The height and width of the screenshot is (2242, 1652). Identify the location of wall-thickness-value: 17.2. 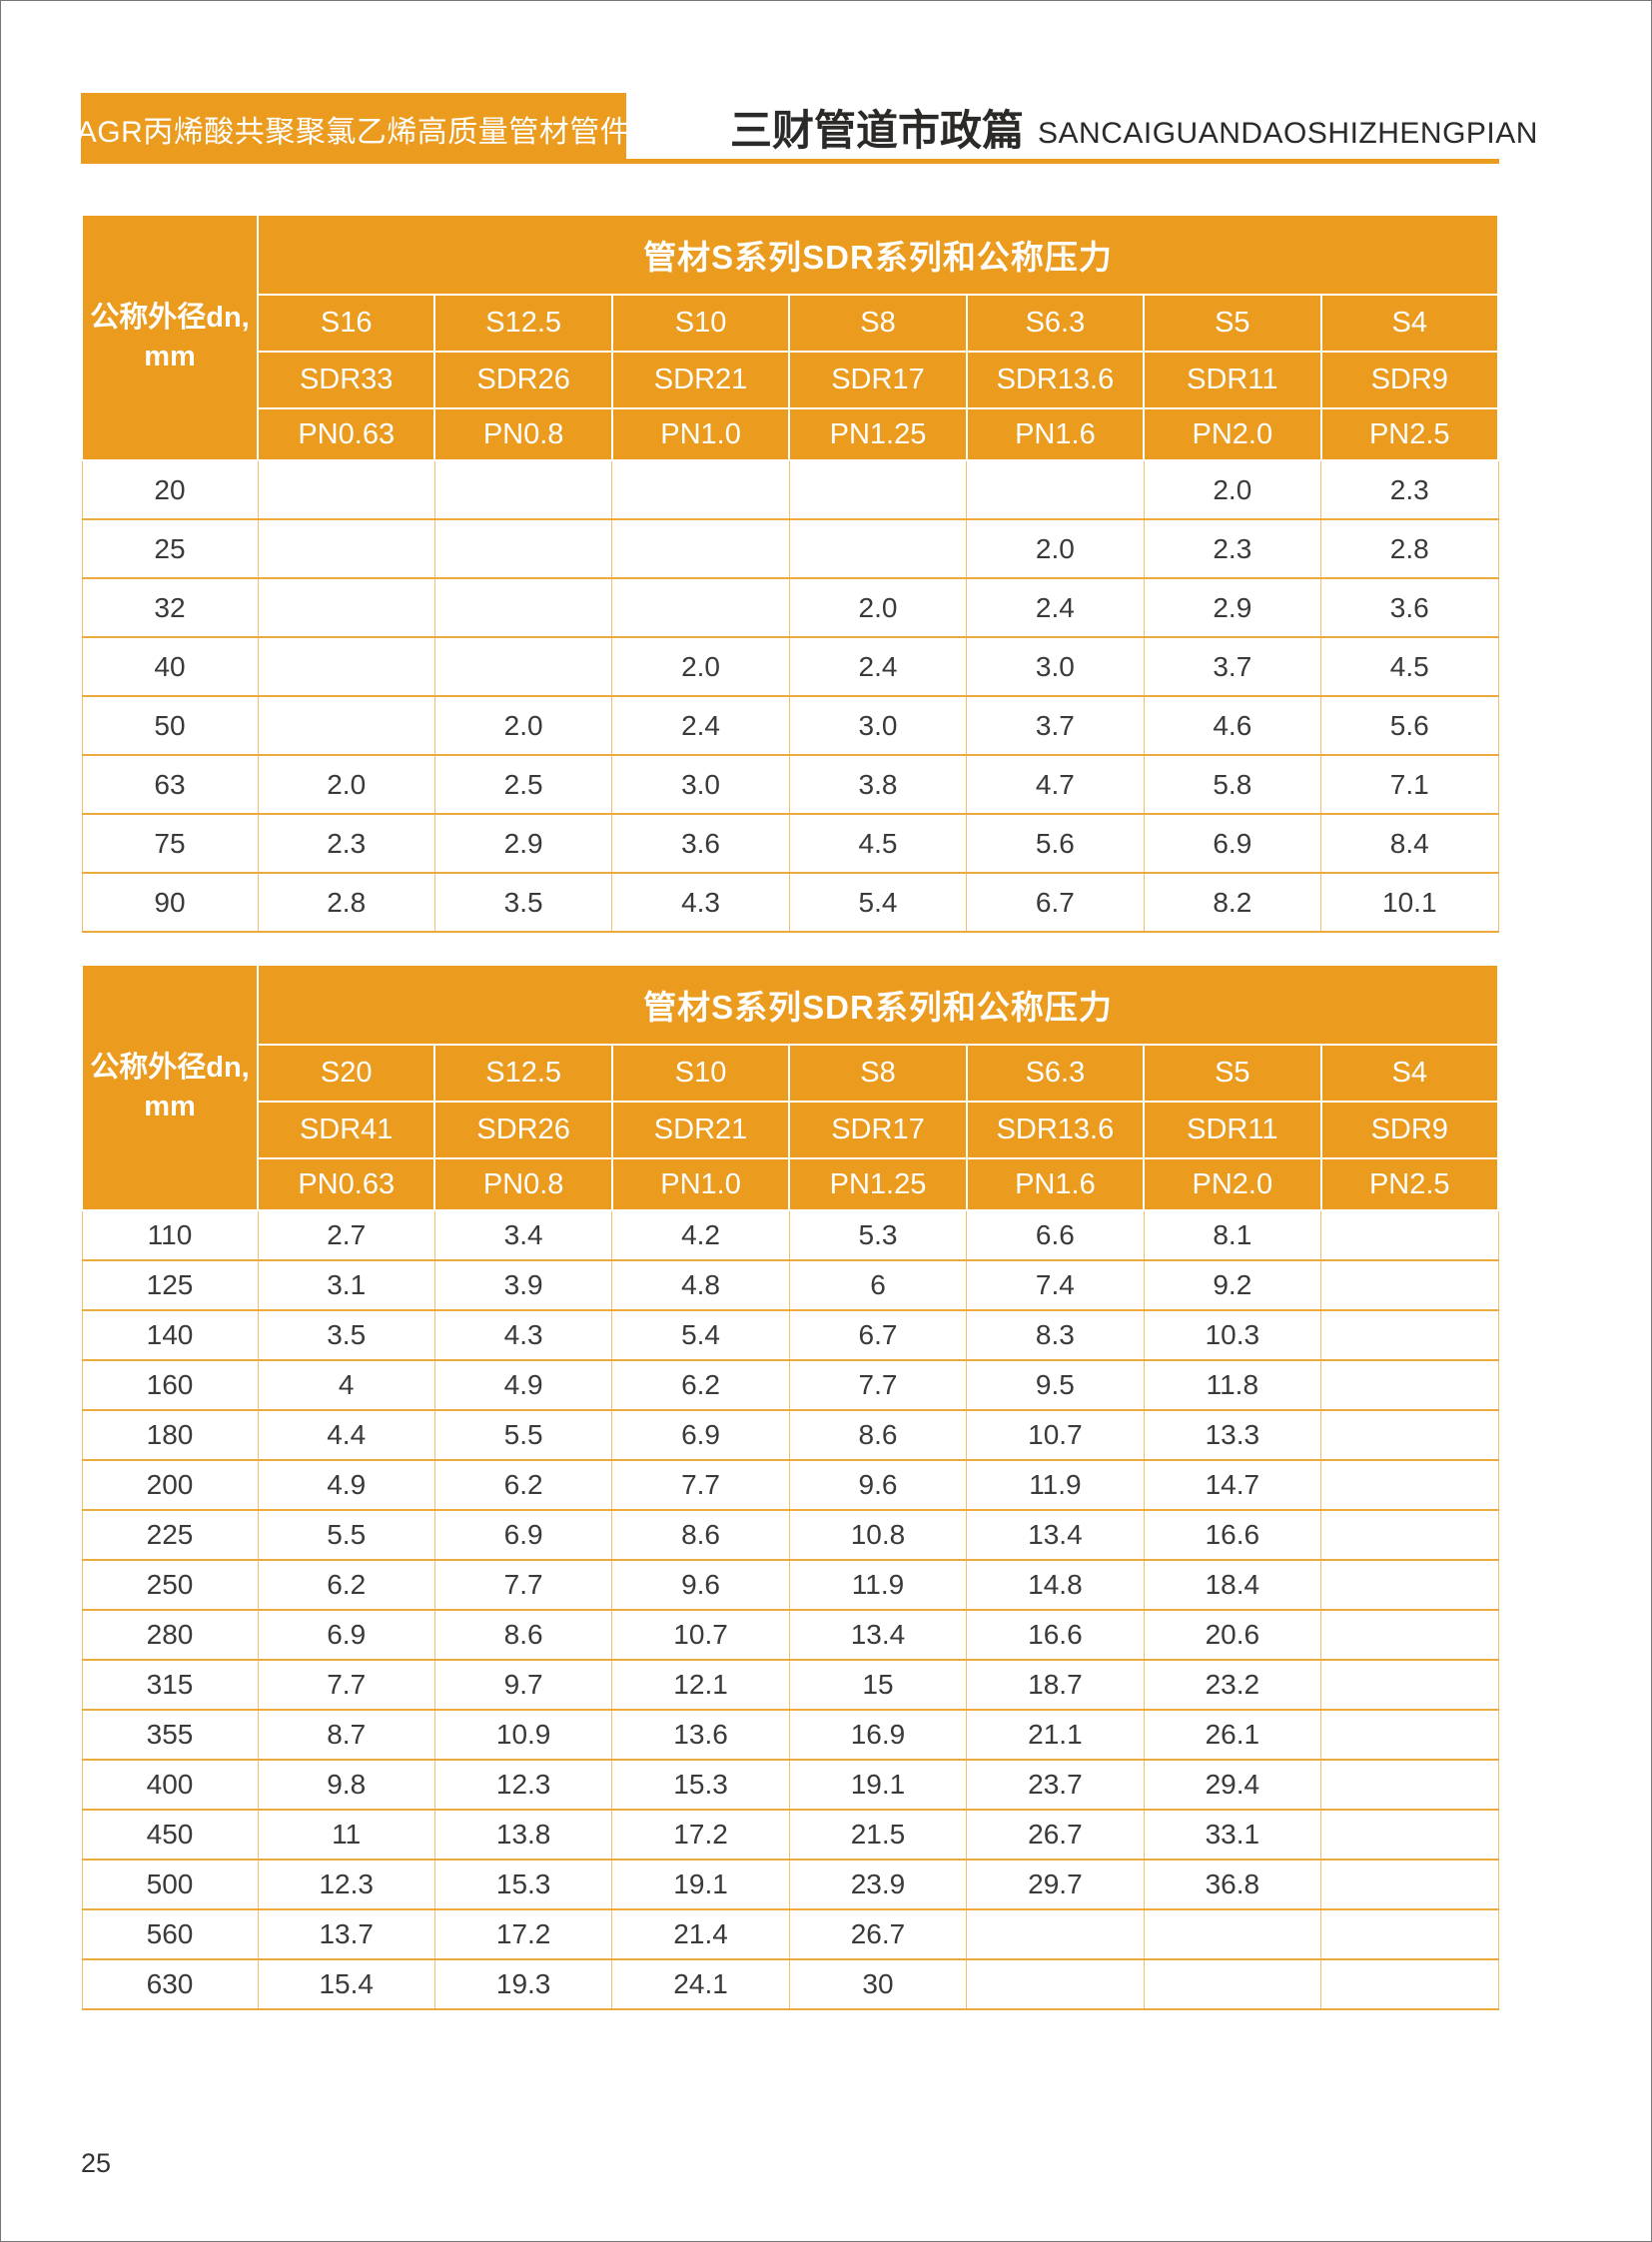
(523, 1934).